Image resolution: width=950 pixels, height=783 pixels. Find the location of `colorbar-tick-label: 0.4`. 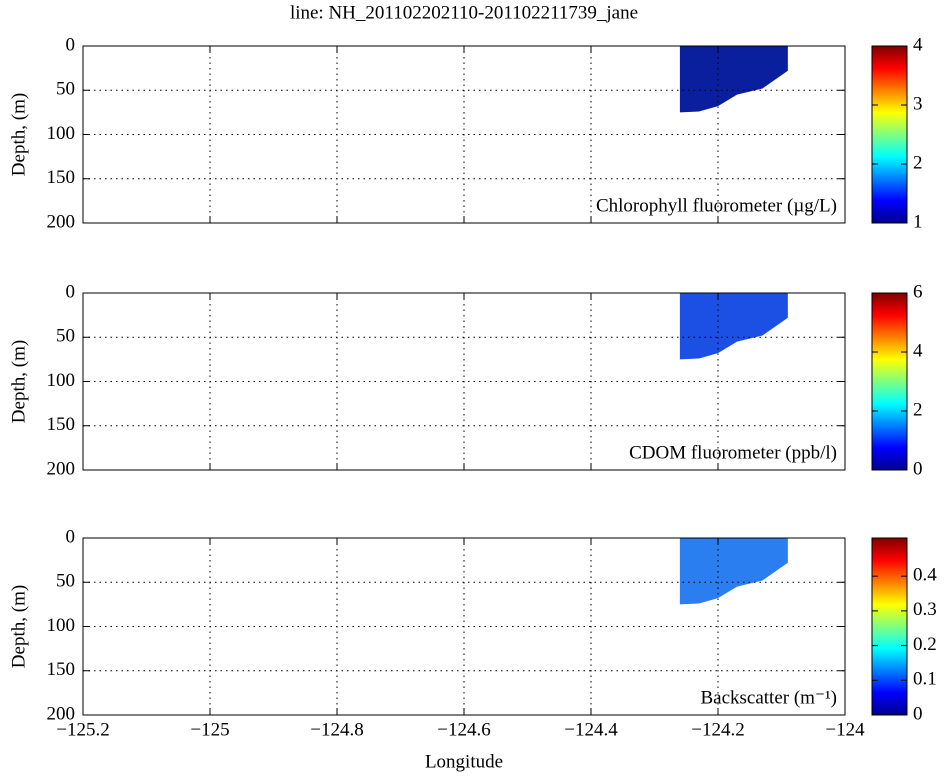

colorbar-tick-label: 0.4 is located at coordinates (925, 575).